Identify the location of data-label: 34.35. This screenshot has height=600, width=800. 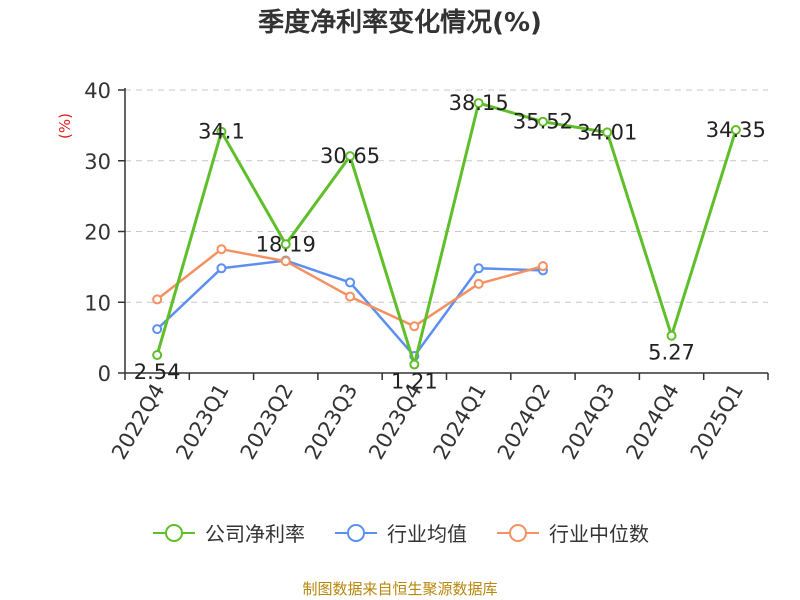
(736, 130).